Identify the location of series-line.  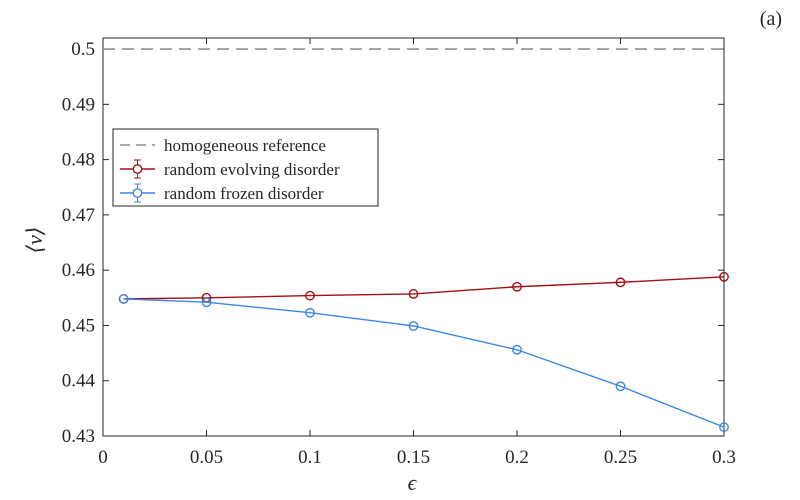
(424, 288).